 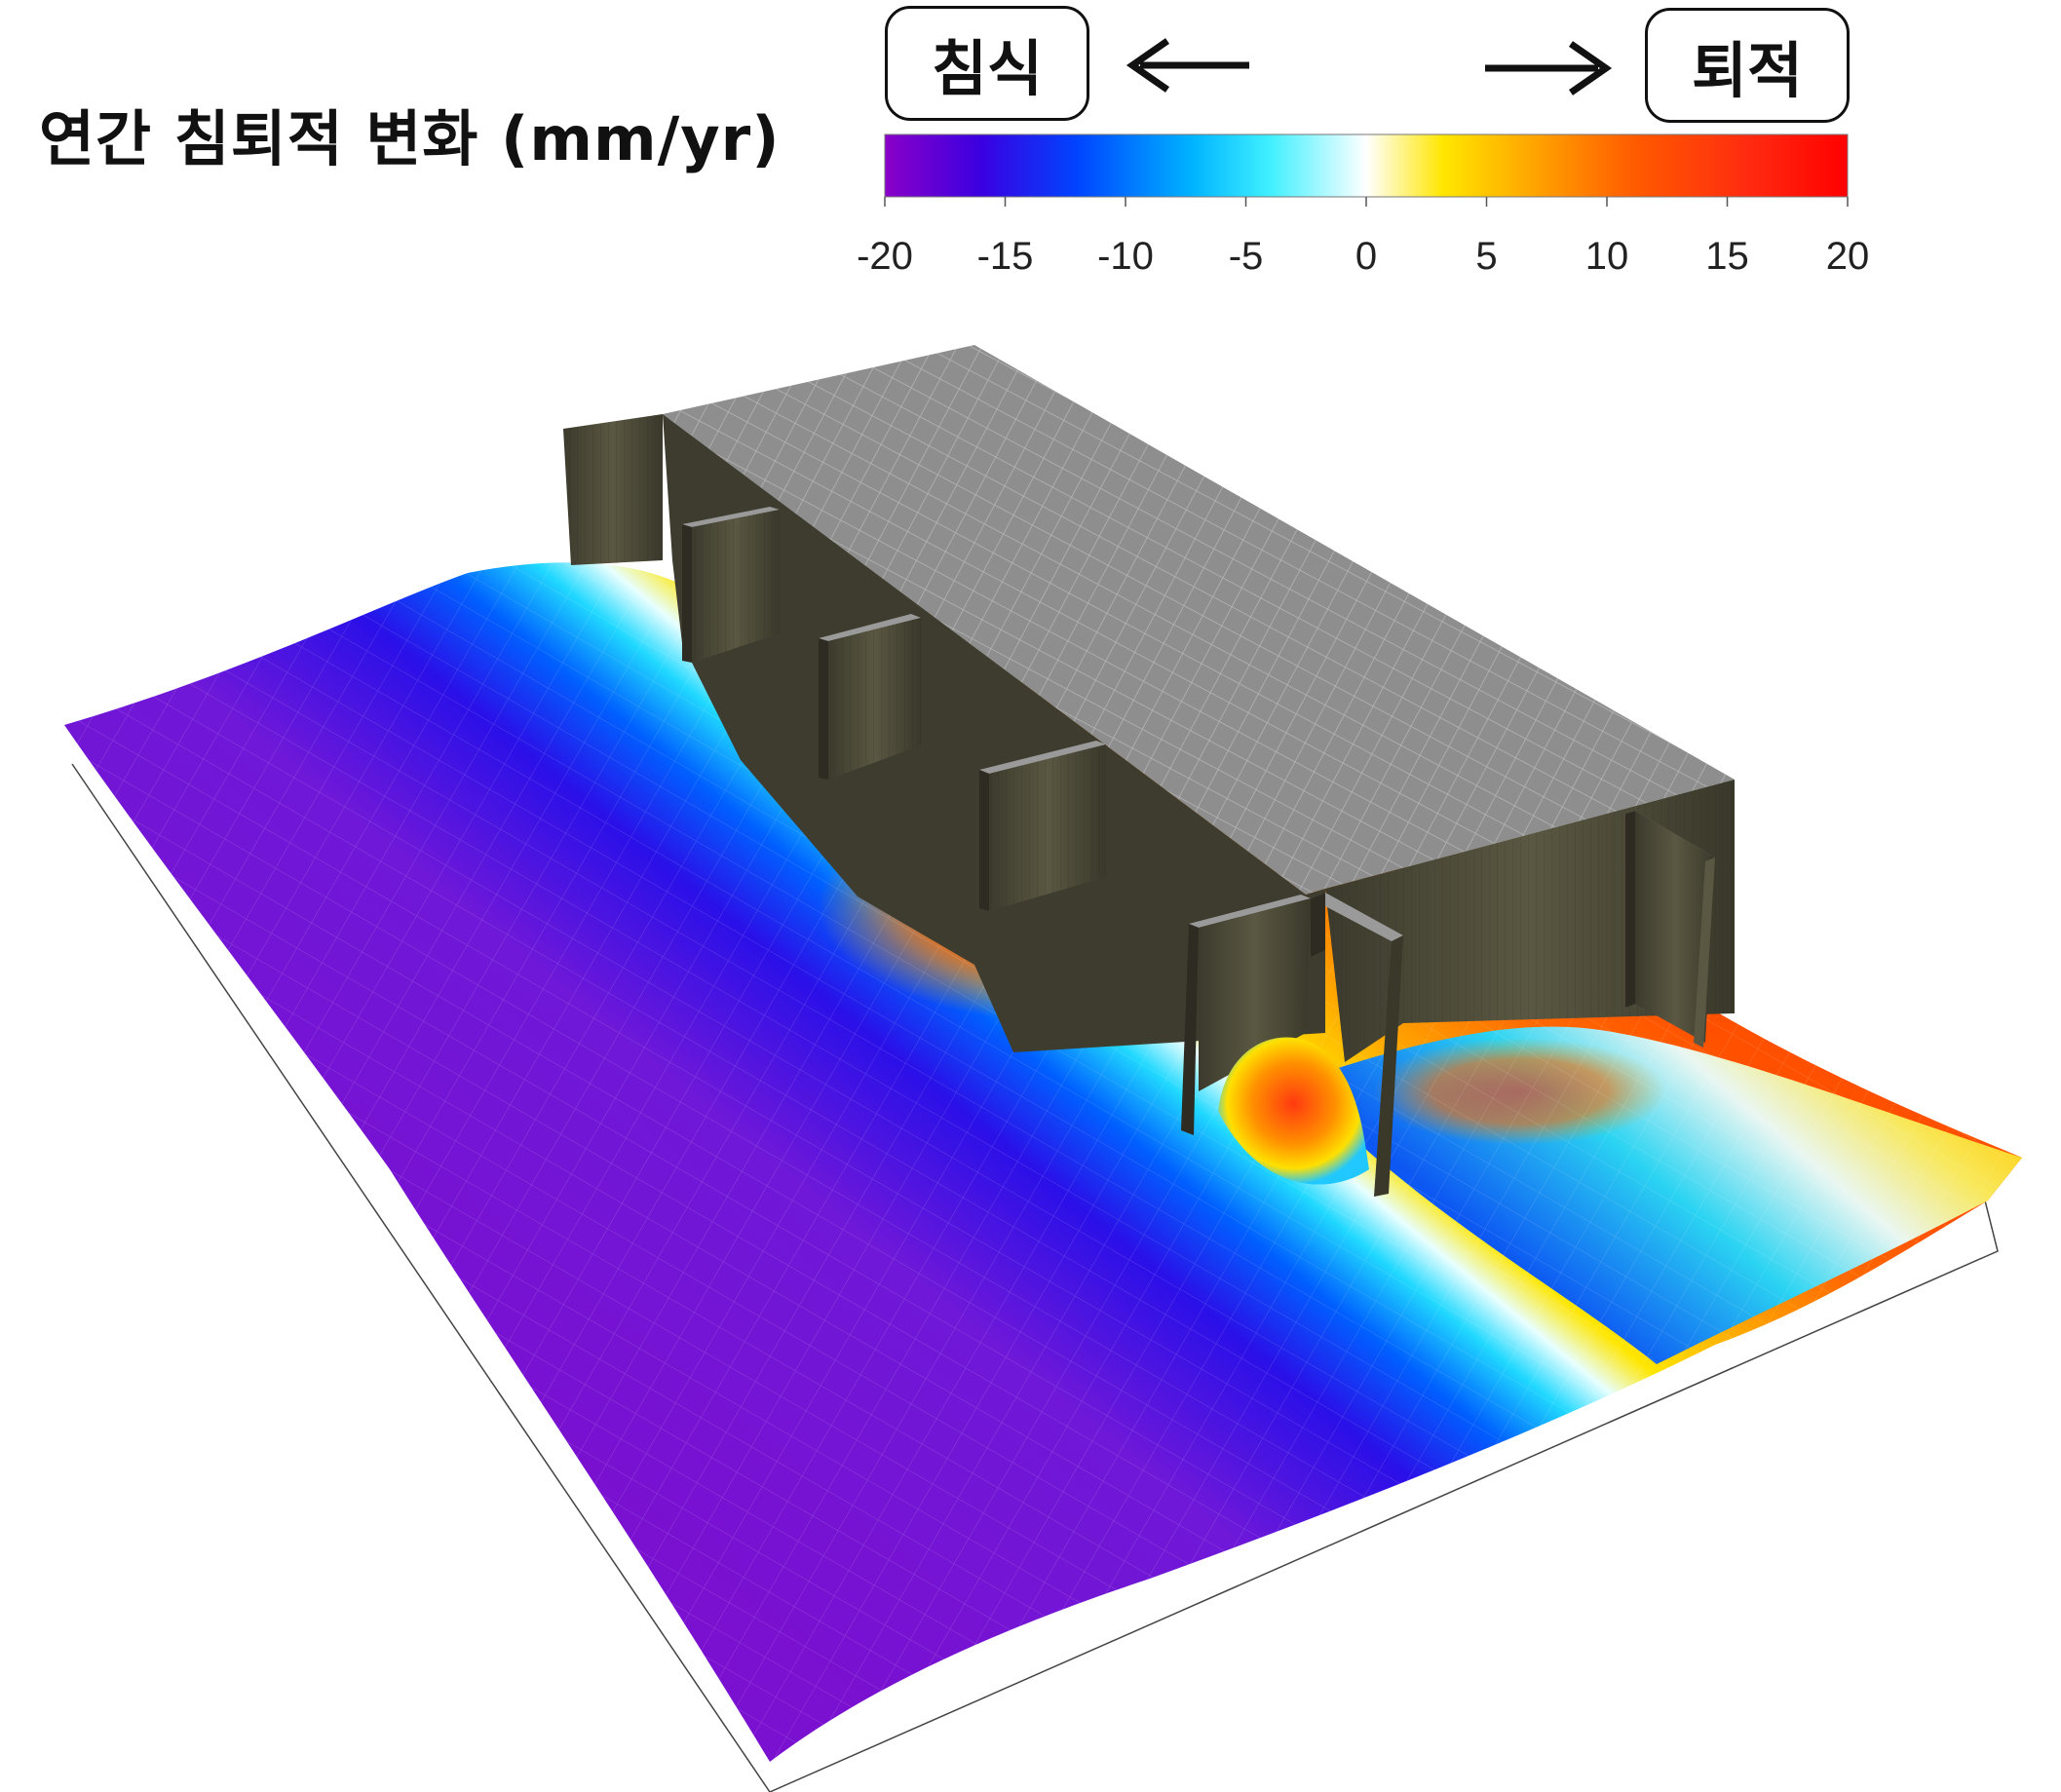 What do you see at coordinates (1486, 256) in the screenshot?
I see `legend-tick-label: 5` at bounding box center [1486, 256].